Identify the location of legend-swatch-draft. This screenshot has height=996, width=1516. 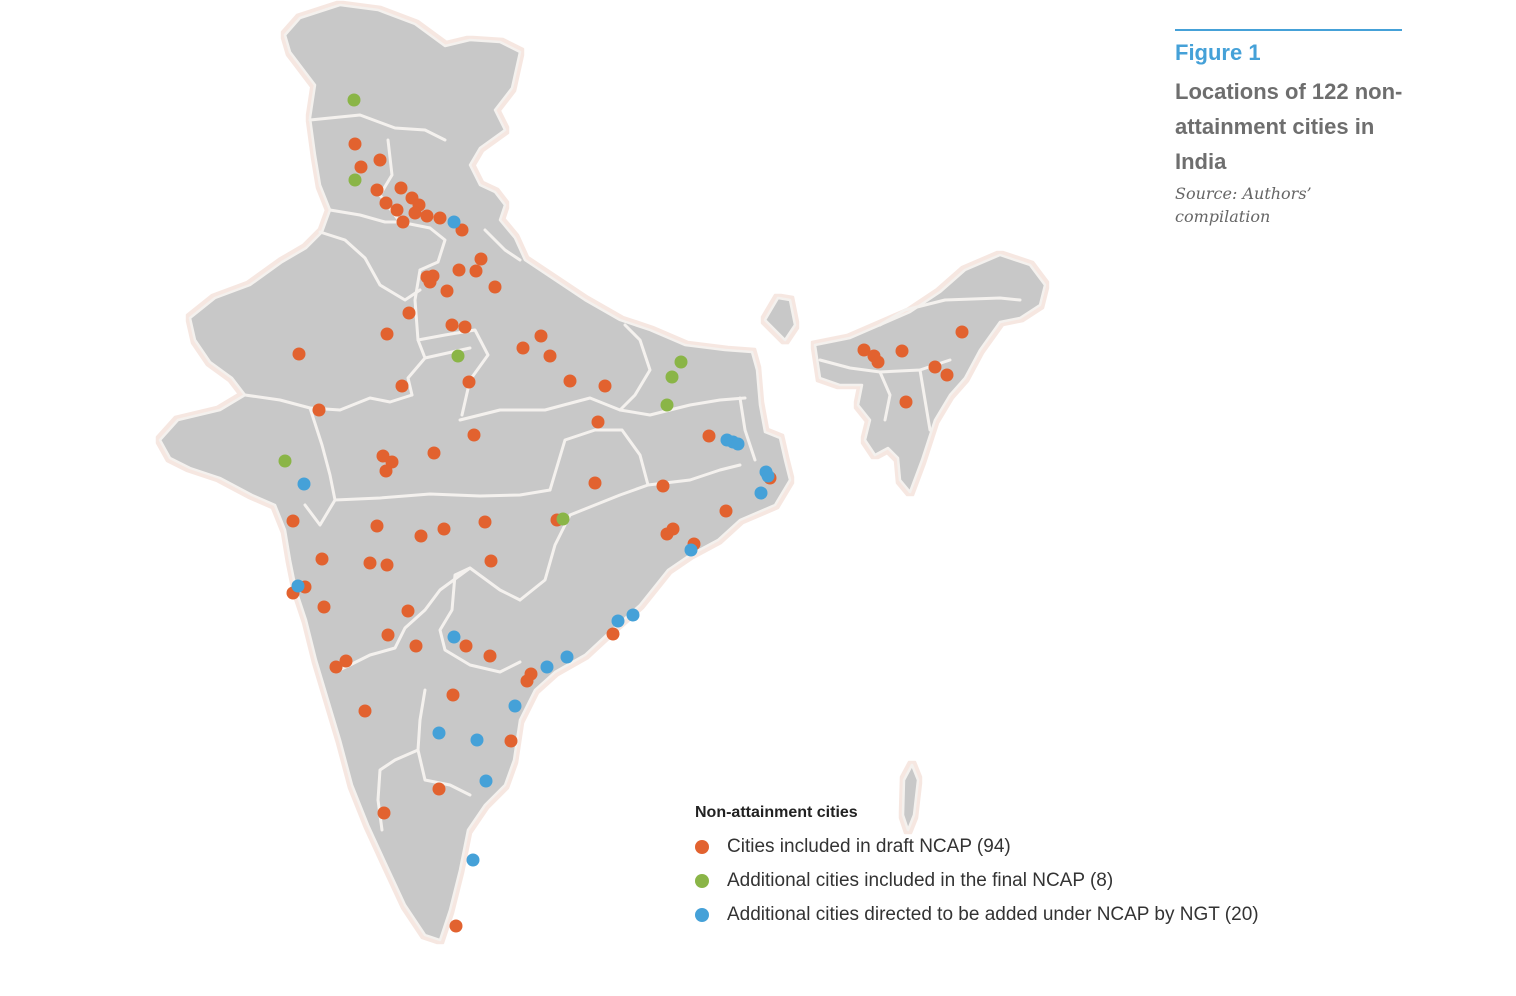
(702, 847).